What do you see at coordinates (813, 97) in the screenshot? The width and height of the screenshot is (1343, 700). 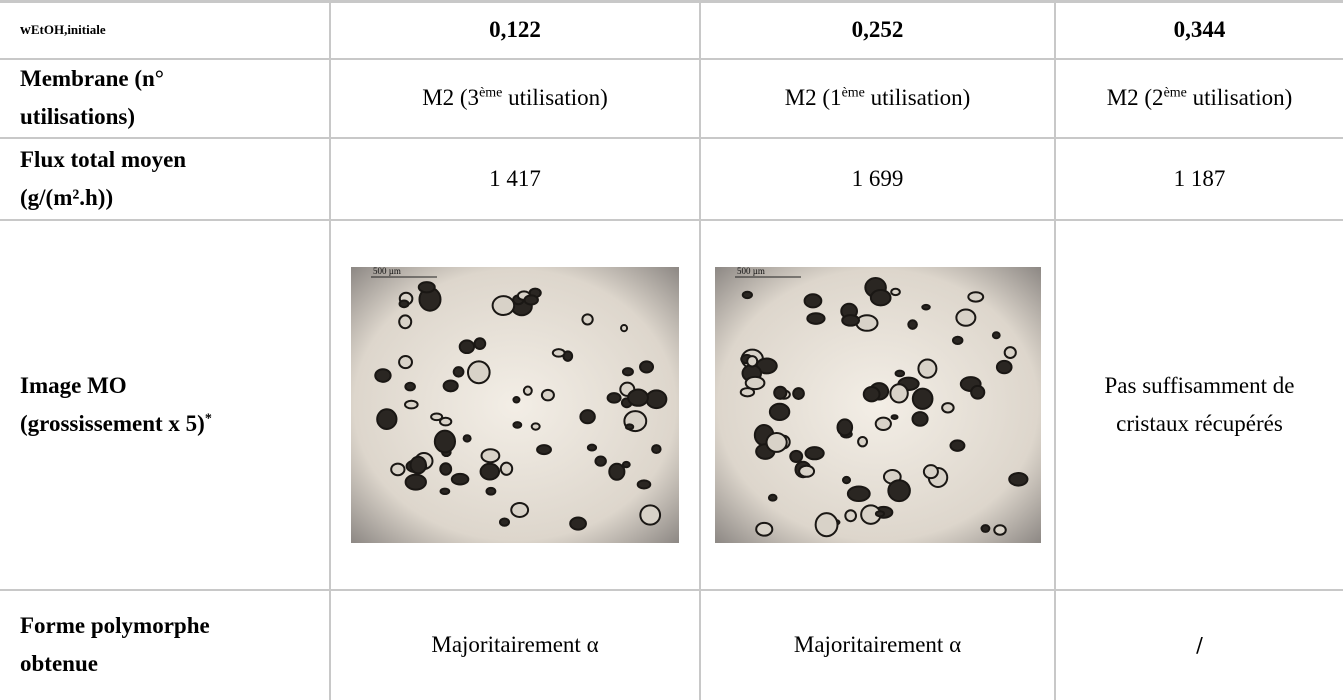 I see `text: M2 (1` at bounding box center [813, 97].